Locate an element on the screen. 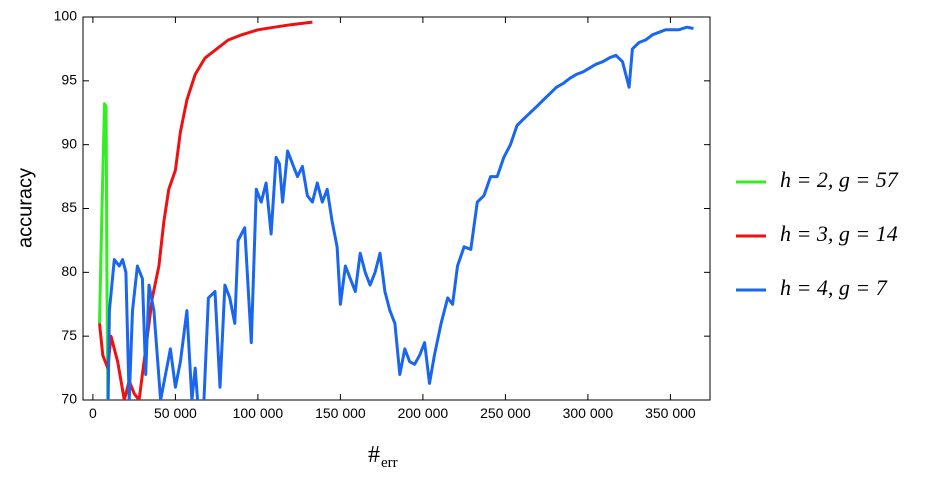 This screenshot has width=950, height=477. x-tick-label: 350 000 is located at coordinates (670, 413).